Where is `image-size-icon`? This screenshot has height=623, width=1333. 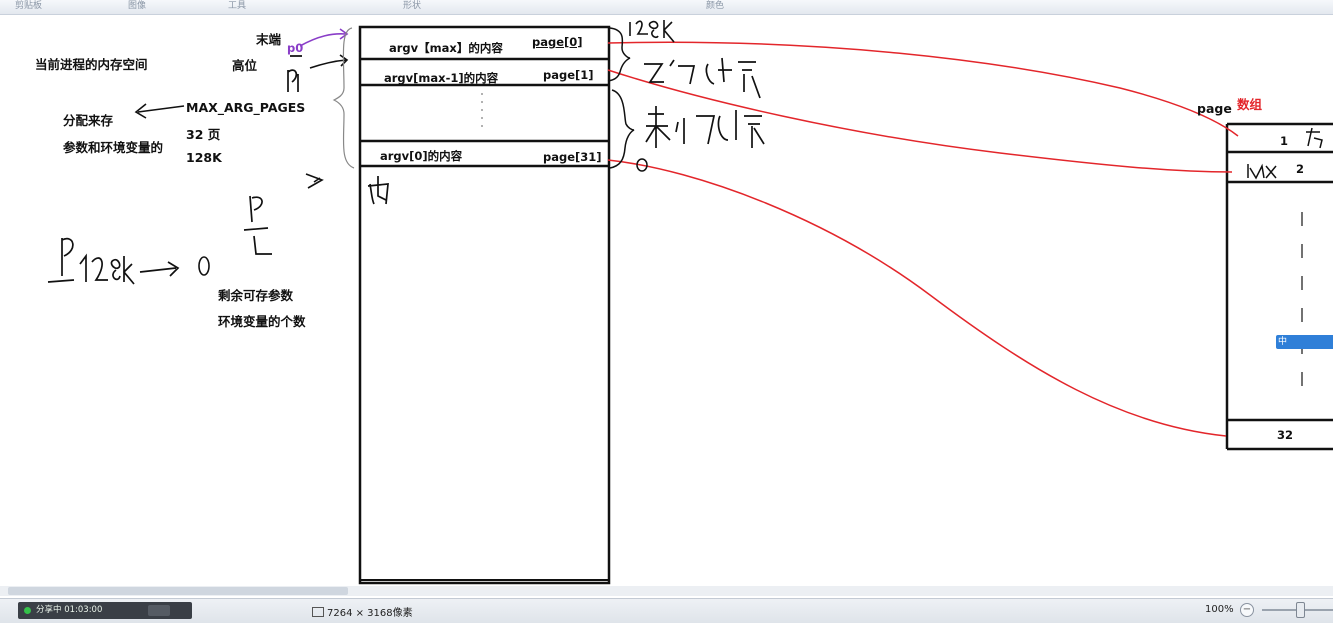
image-size-icon is located at coordinates (318, 612).